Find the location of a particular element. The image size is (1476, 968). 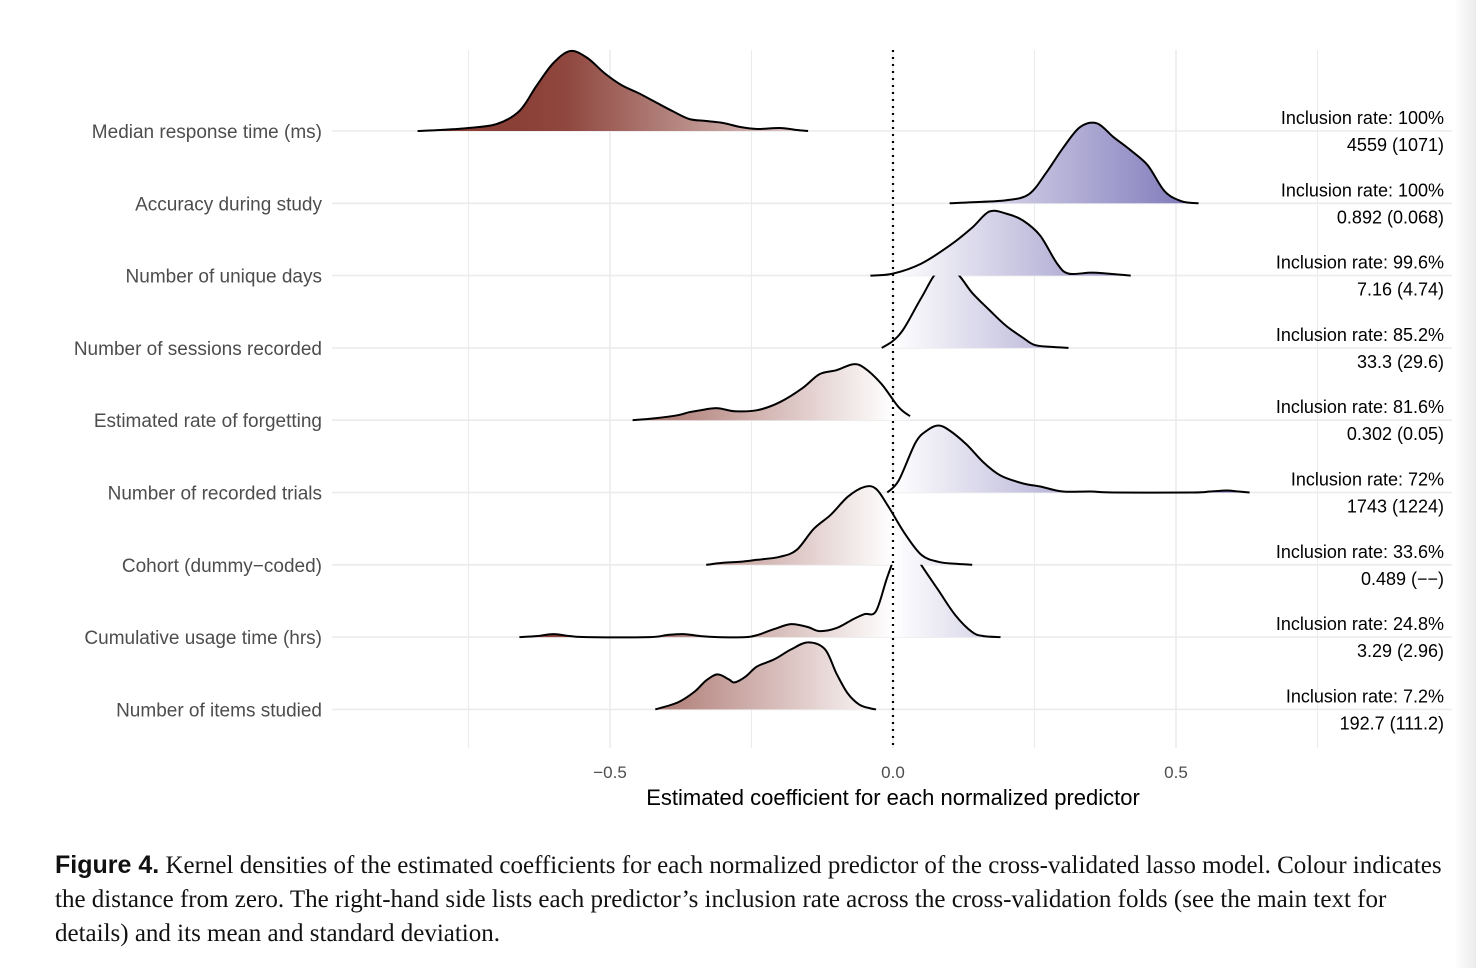

mean-sd-label: 1743 (1224) is located at coordinates (1395, 507).